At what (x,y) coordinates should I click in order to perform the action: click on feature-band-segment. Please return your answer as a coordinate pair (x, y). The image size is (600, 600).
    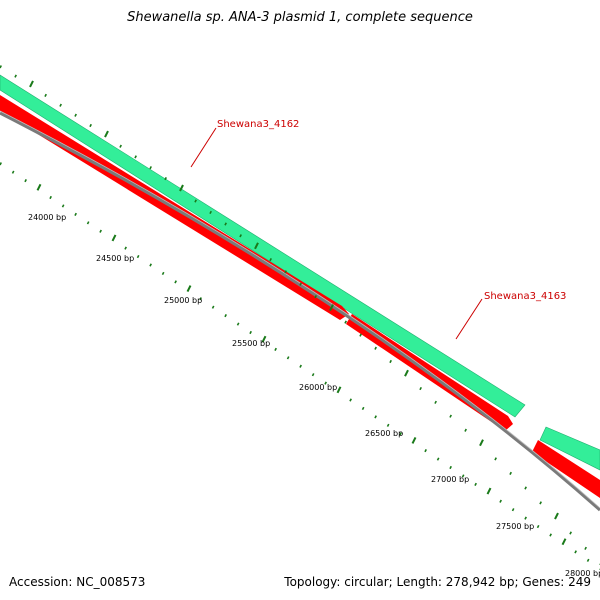
    Looking at the image, I should click on (569, 448).